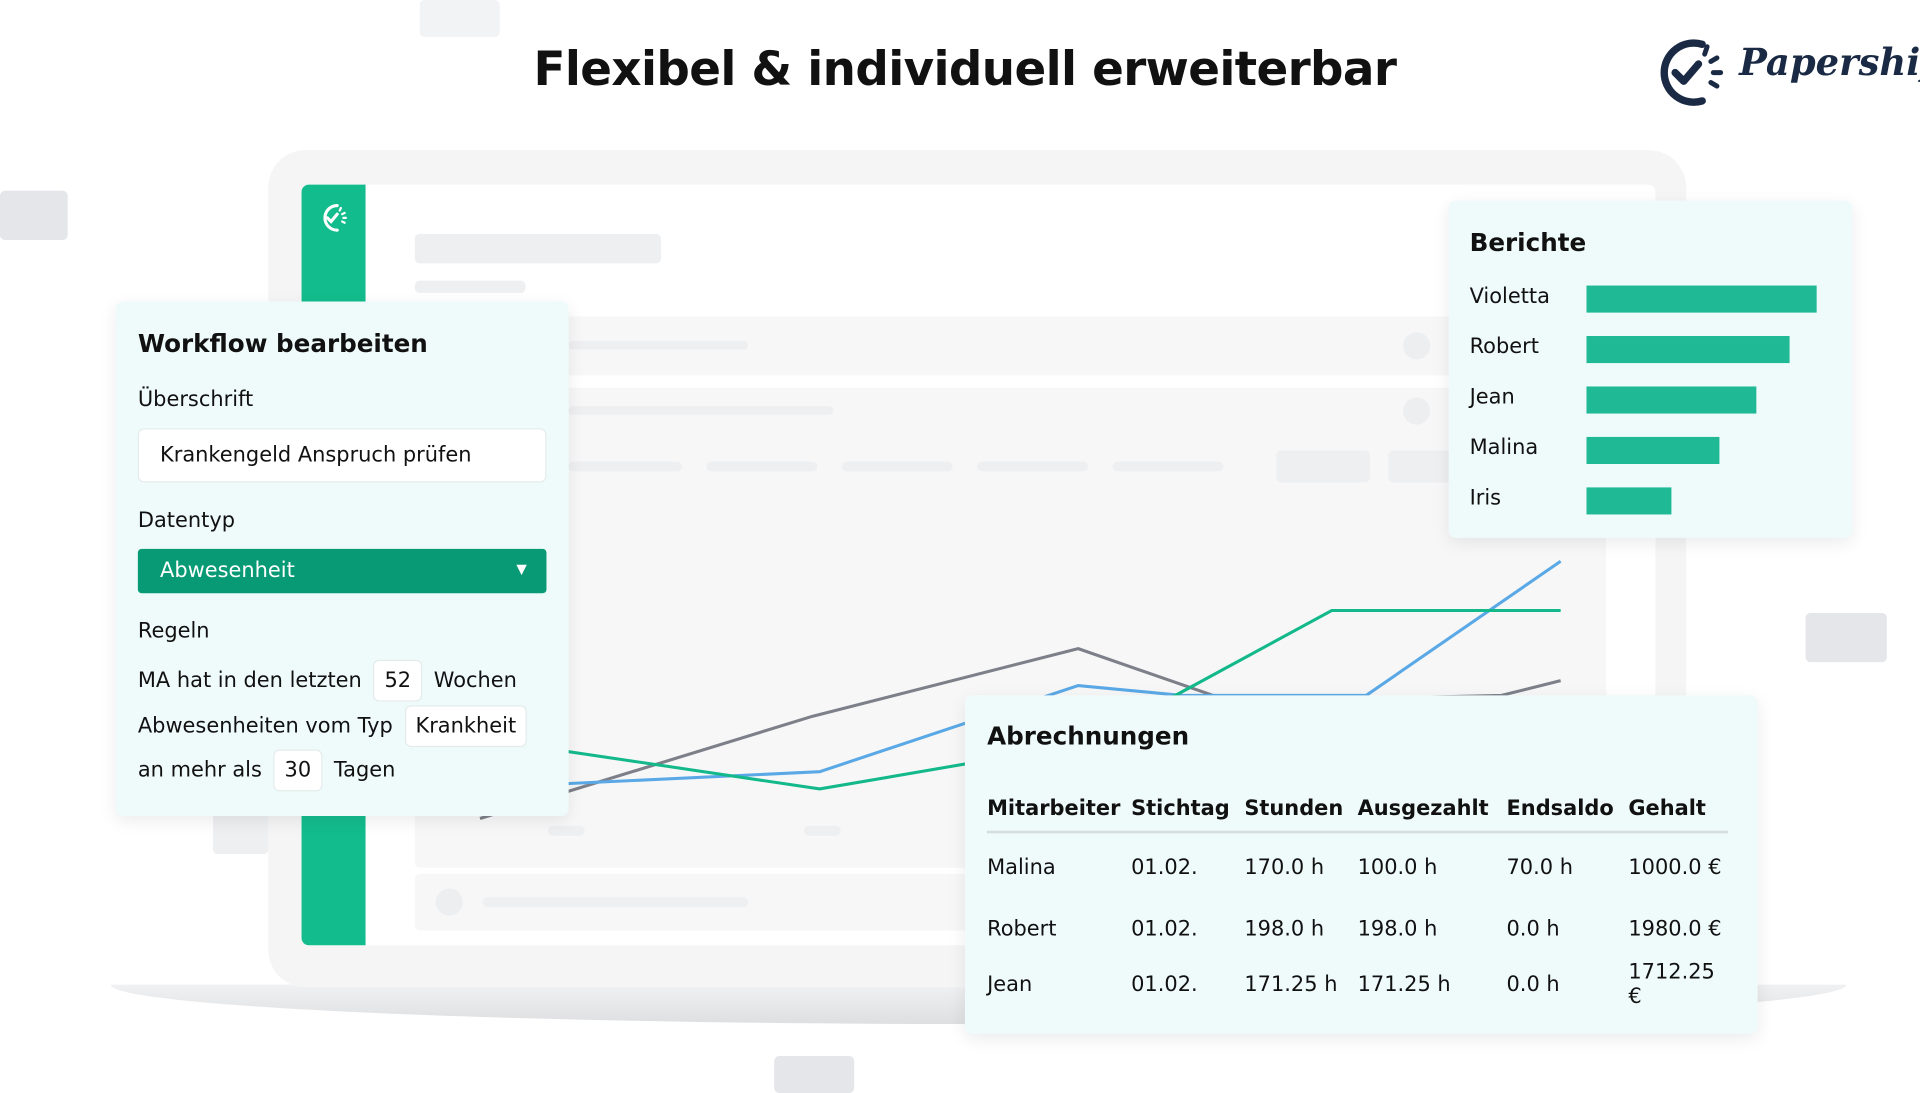 This screenshot has height=1093, width=1920. I want to click on column-header: Gehalt, so click(1678, 815).